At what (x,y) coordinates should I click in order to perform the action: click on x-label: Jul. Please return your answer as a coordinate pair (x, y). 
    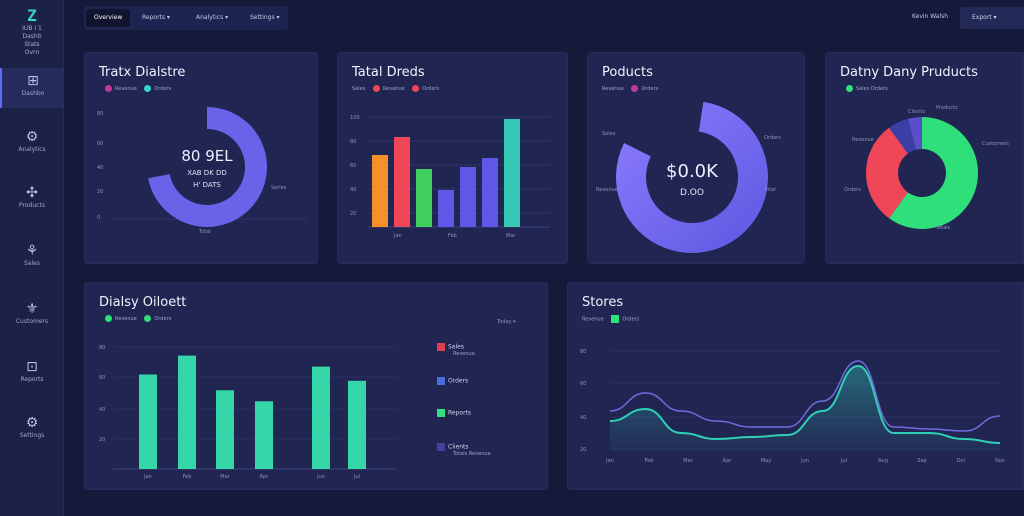
    Looking at the image, I should click on (843, 461).